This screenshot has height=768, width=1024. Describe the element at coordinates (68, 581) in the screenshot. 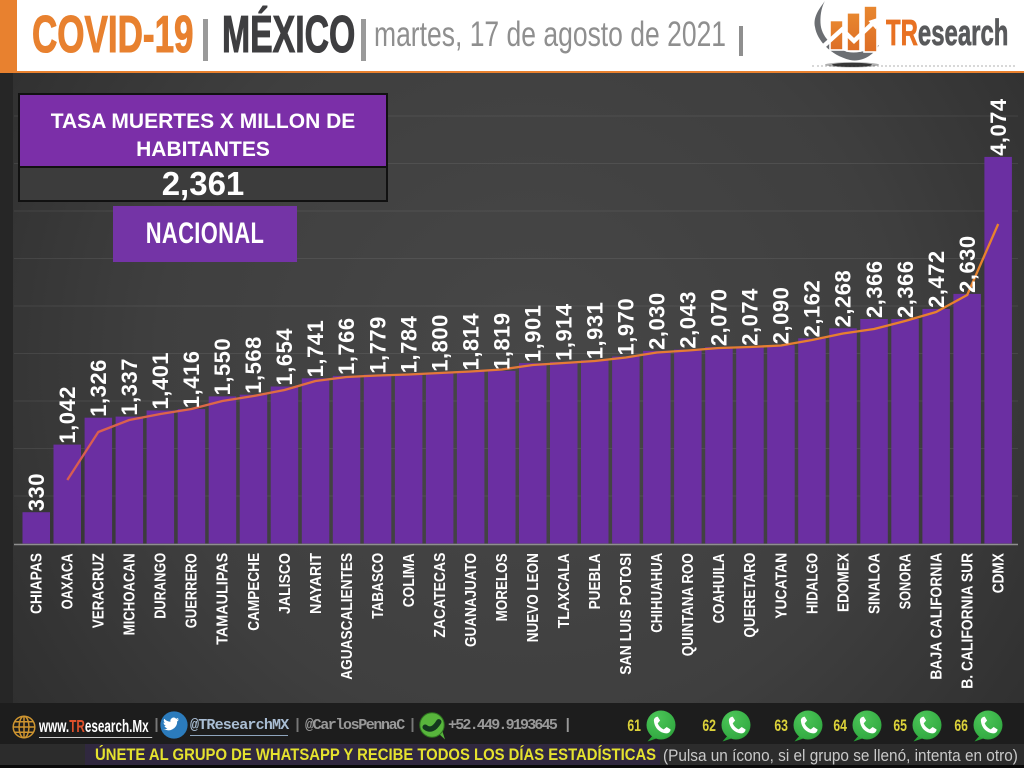

I see `svg-text: OAXACA` at that location.